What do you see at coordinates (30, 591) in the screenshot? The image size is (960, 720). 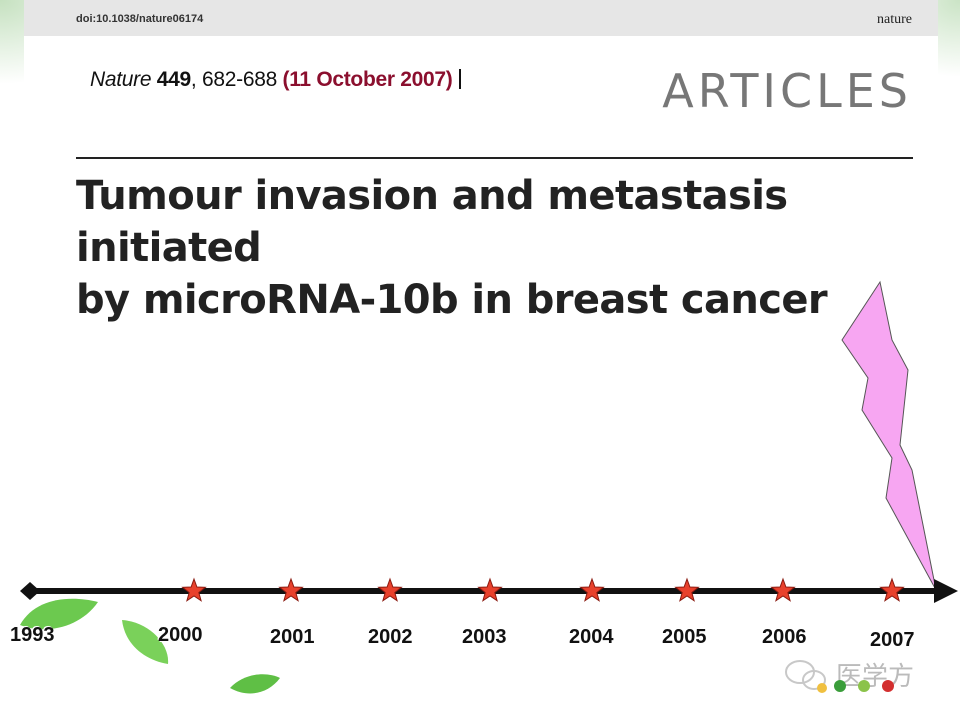 I see `timeline-start-diamond-icon` at bounding box center [30, 591].